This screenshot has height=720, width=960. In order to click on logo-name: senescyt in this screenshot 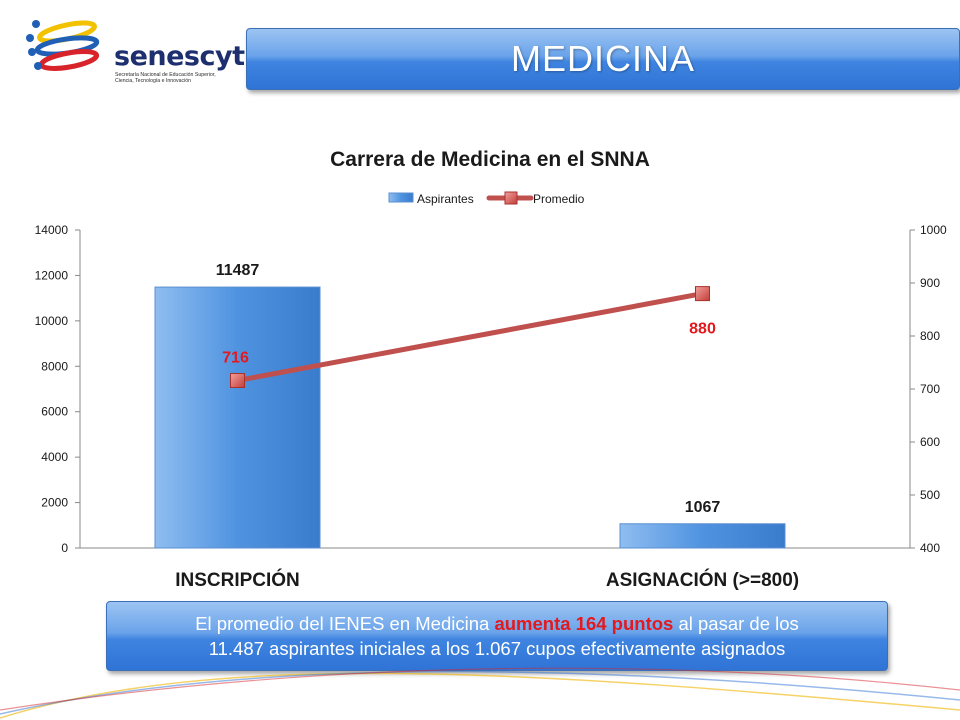, I will do `click(179, 56)`.